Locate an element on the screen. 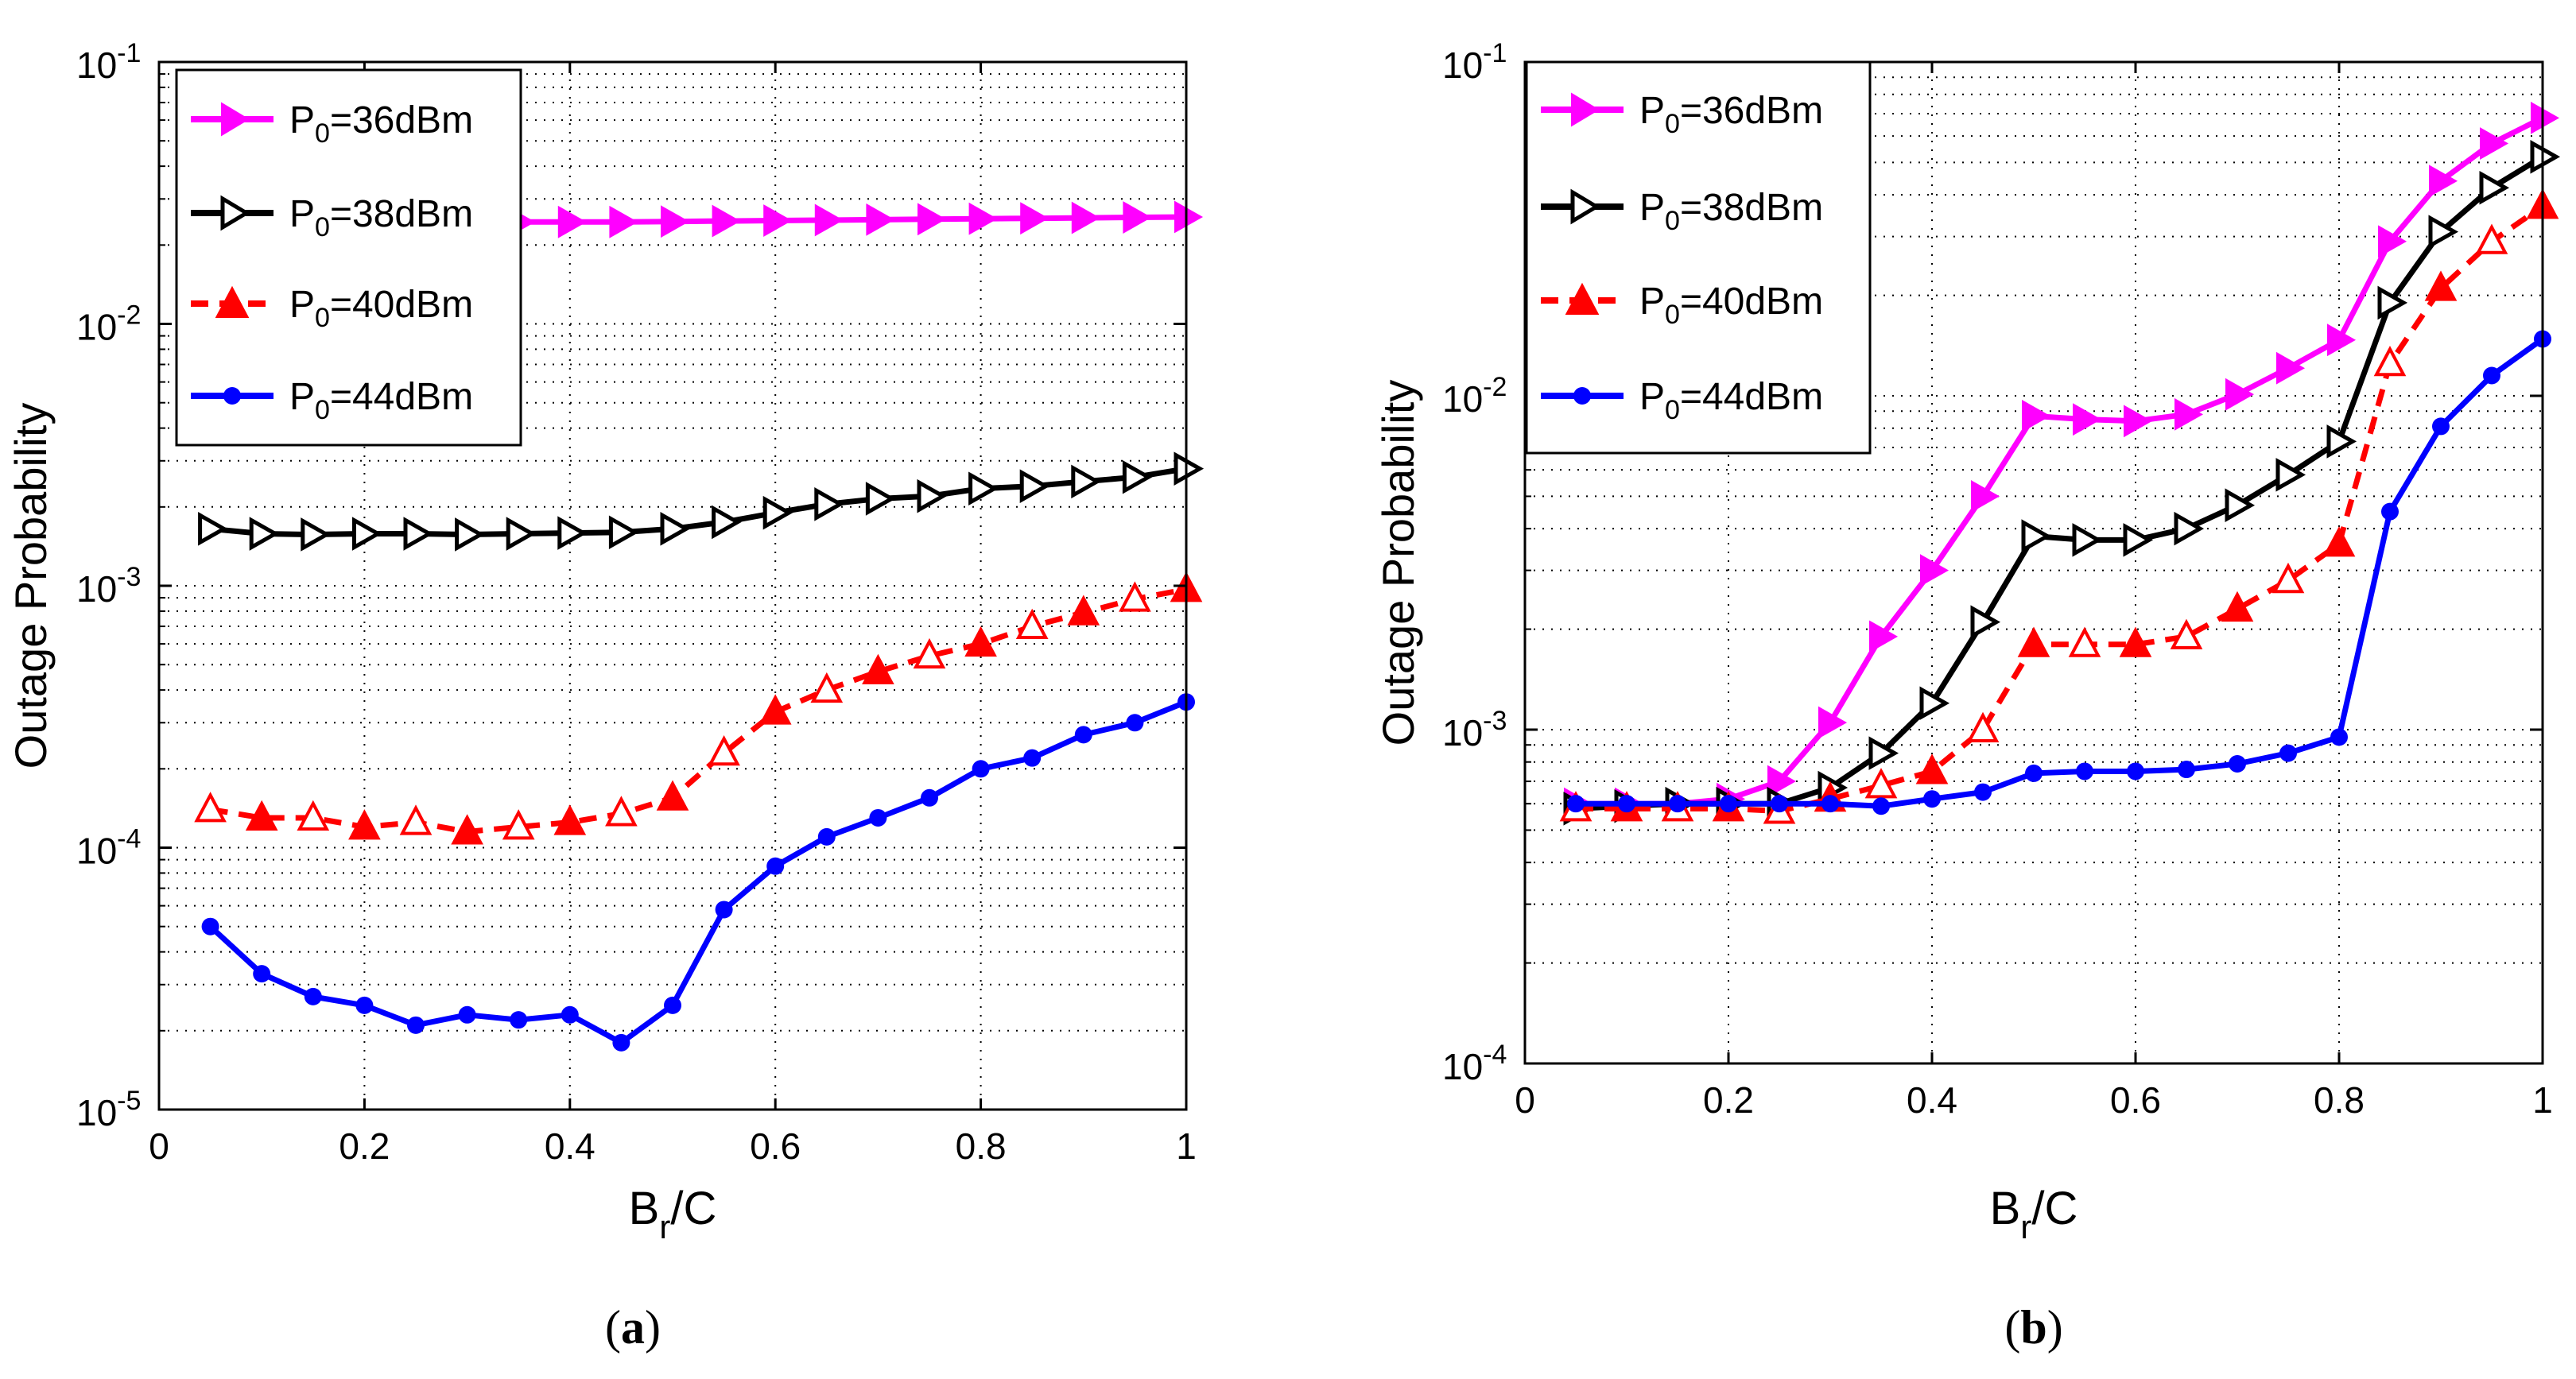 Image resolution: width=2576 pixels, height=1379 pixels. legend-label-b-36-tail: =36dBm is located at coordinates (1752, 111).